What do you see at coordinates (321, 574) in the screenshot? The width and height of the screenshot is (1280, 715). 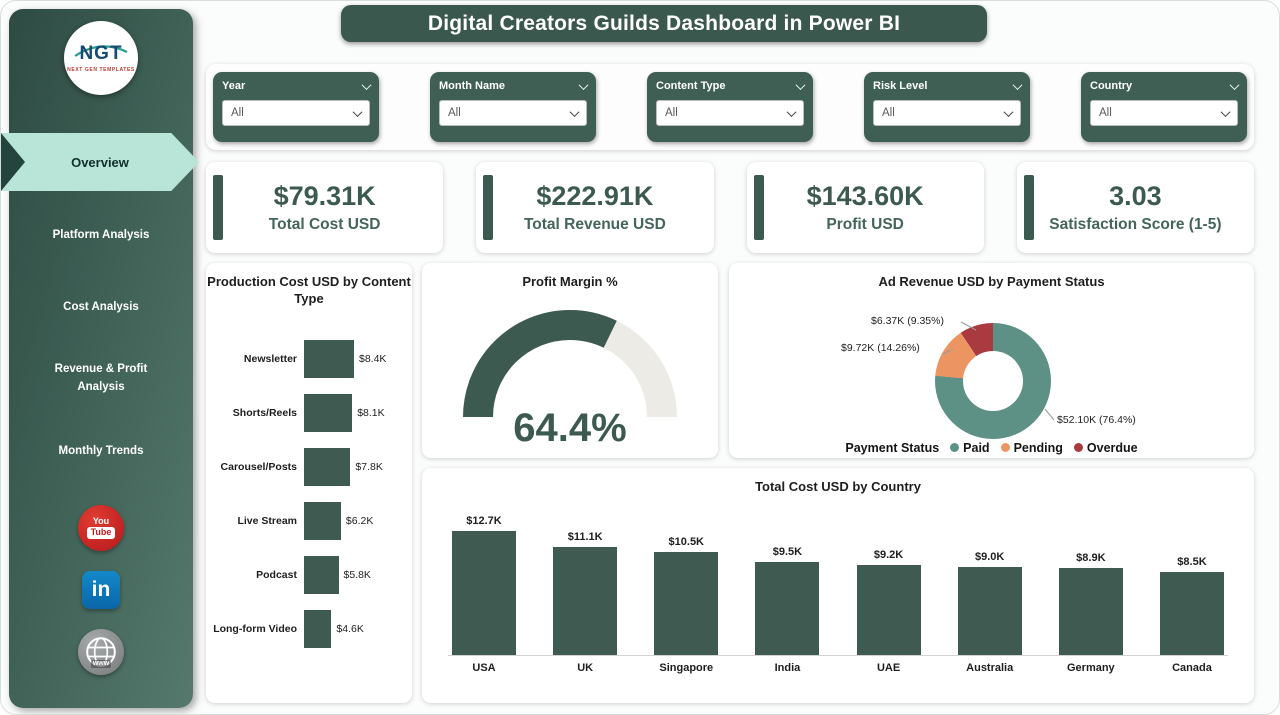 I see `bar-podcast` at bounding box center [321, 574].